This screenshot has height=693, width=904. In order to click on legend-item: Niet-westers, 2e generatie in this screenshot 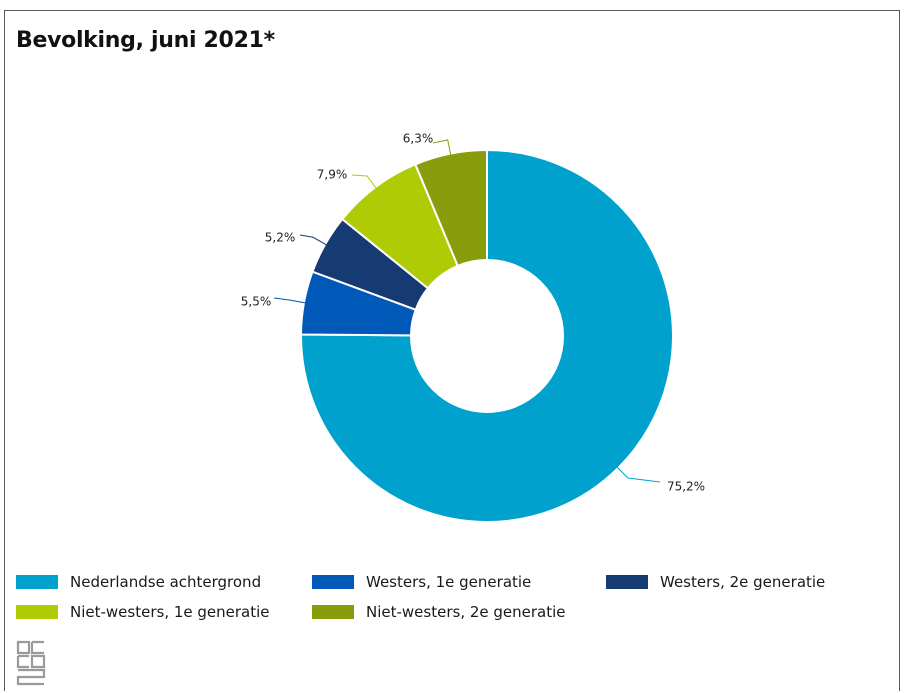, I will do `click(439, 612)`.